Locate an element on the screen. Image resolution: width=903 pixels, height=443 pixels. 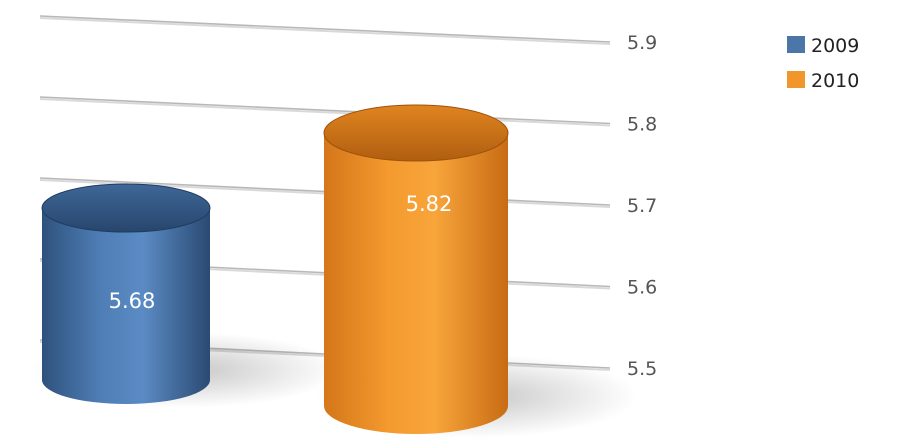
y-tick-label: 5.8 is located at coordinates (642, 125).